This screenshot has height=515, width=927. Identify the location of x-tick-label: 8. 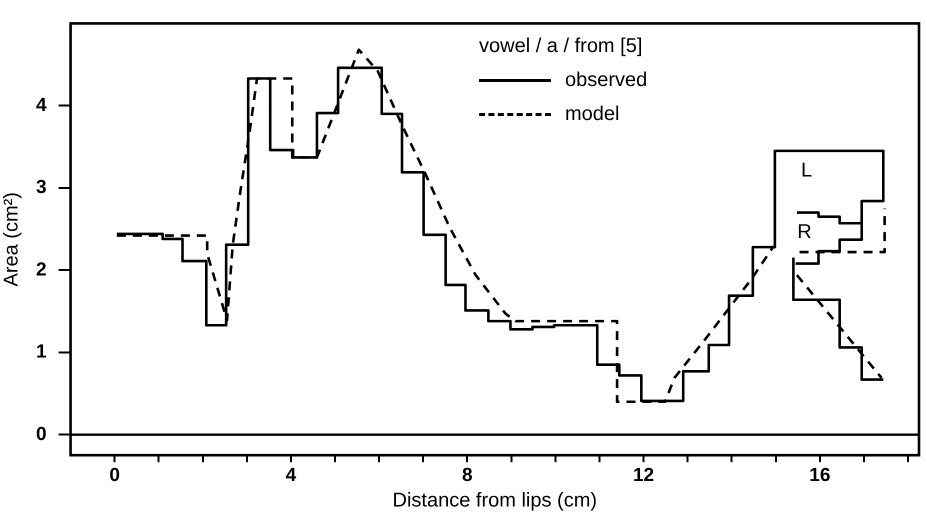
(467, 475).